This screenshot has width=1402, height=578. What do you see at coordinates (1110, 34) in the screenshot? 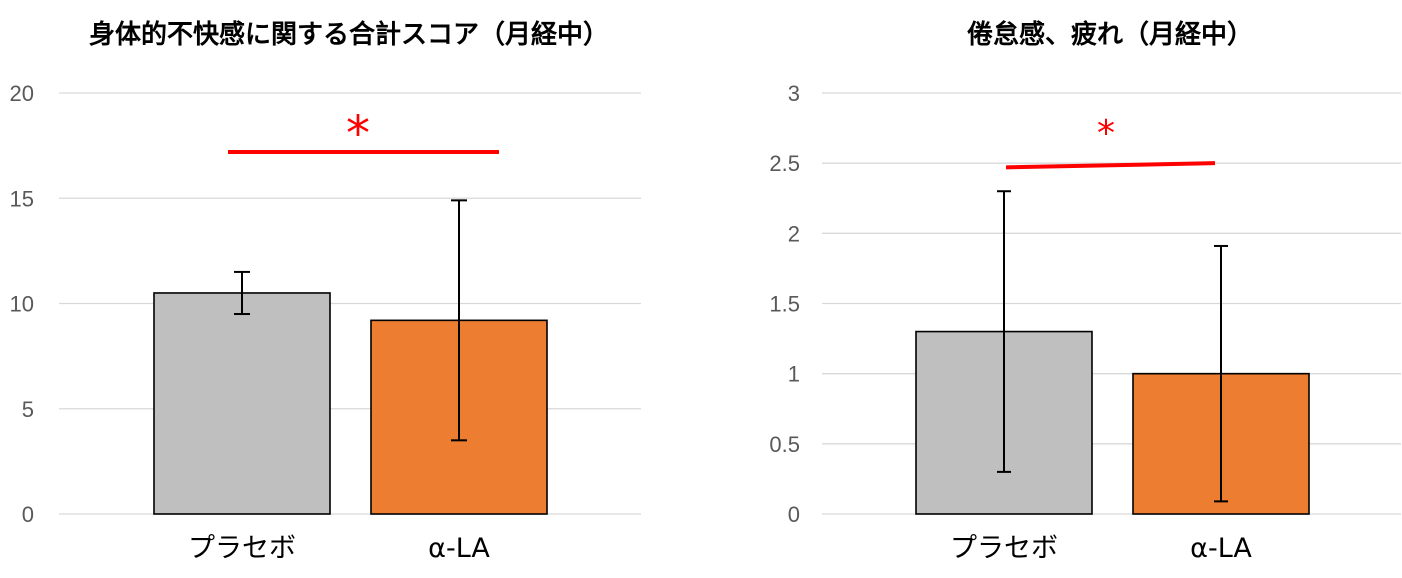
I see `chart-title: 倦怠感、疲れ（月経中）` at bounding box center [1110, 34].